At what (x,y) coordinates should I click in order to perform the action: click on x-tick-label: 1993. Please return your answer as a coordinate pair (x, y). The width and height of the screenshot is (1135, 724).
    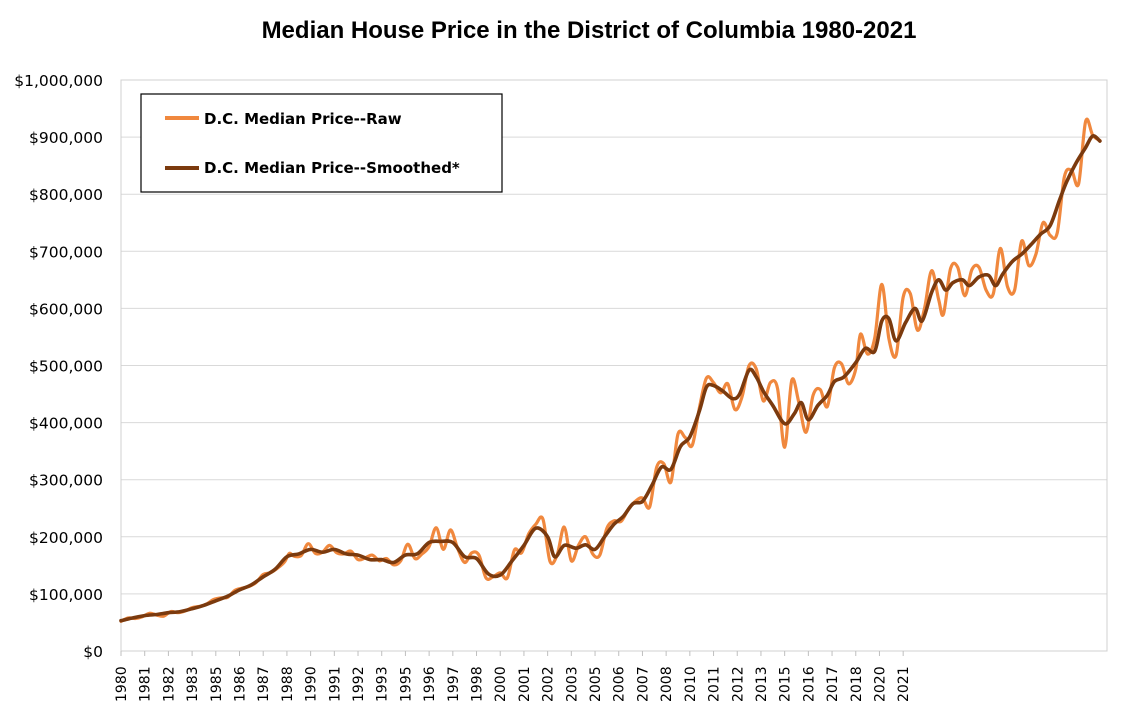
    Looking at the image, I should click on (383, 684).